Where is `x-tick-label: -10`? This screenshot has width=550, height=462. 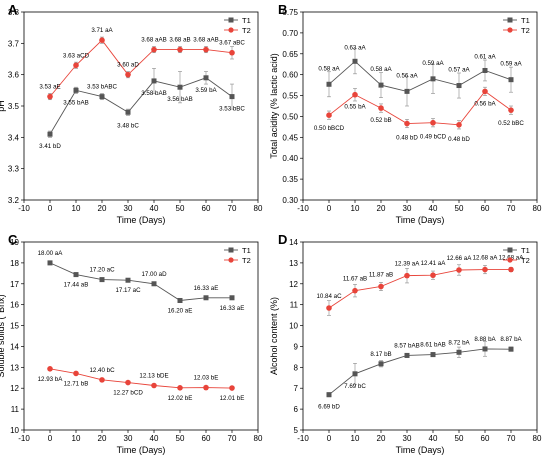
x-tick-label: -10 is located at coordinates (24, 438).